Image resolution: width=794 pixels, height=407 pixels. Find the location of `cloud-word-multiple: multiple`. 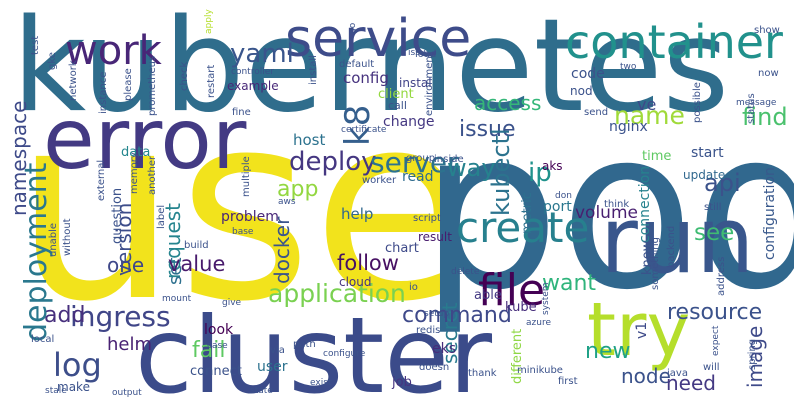

cloud-word-multiple: multiple is located at coordinates (246, 176).